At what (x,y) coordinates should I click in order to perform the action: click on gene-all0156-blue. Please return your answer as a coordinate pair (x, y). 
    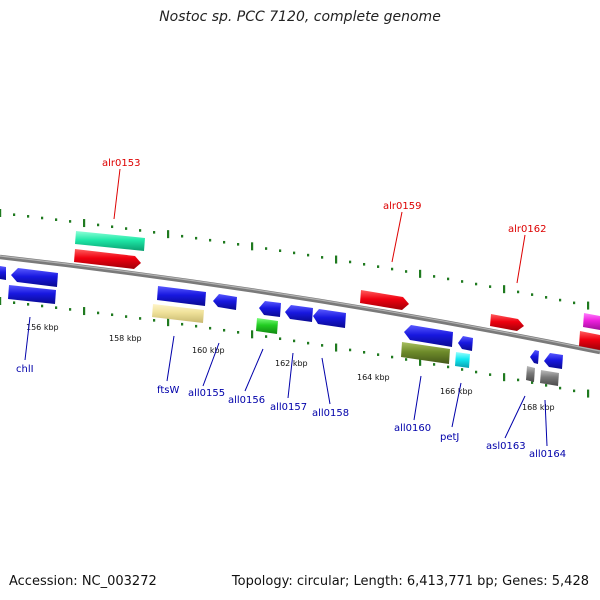
    Looking at the image, I should click on (270, 309).